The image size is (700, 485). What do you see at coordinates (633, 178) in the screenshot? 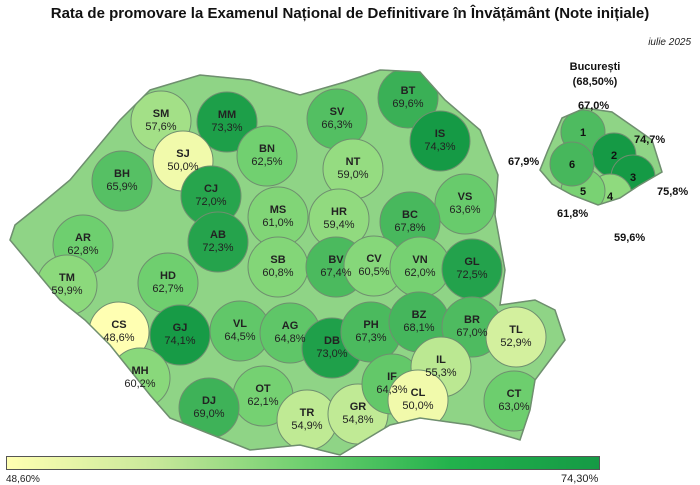
I see `bucharest-sector-number: 3` at bounding box center [633, 178].